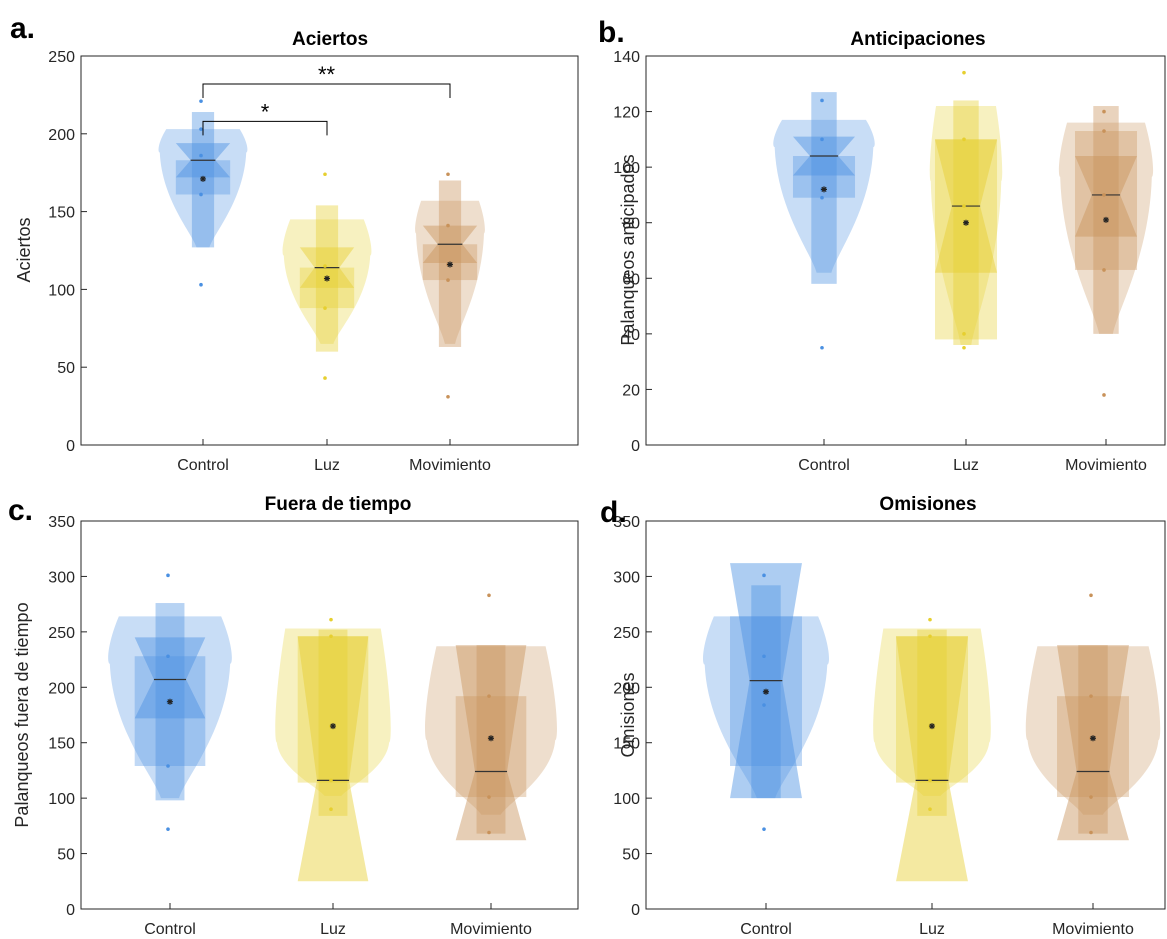  I want to click on x-tick-label: Control, so click(824, 465).